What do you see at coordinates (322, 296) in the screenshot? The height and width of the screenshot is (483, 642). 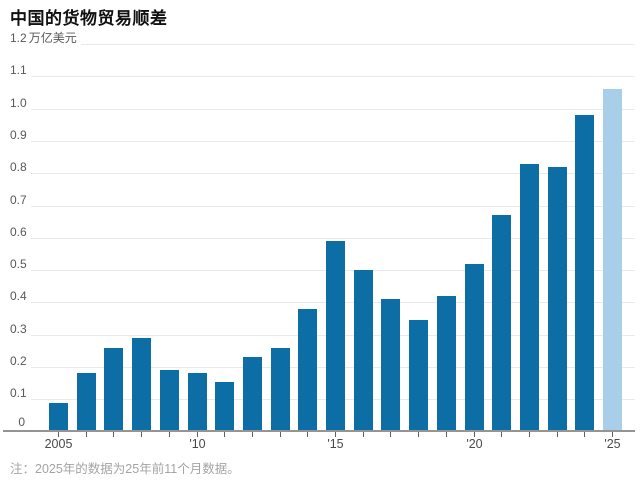 I see `gridline-row: 0.4` at bounding box center [322, 296].